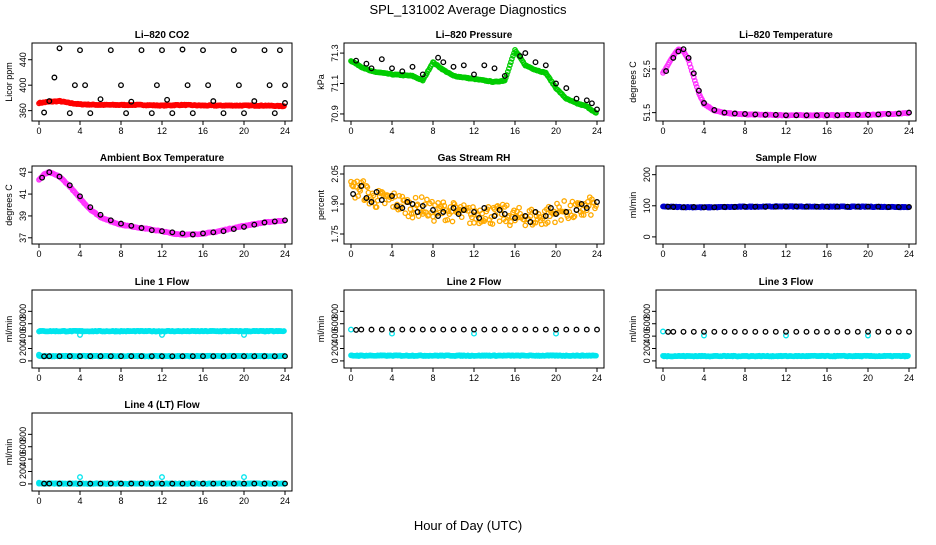  I want to click on y-tick-label: 0, so click(23, 360).